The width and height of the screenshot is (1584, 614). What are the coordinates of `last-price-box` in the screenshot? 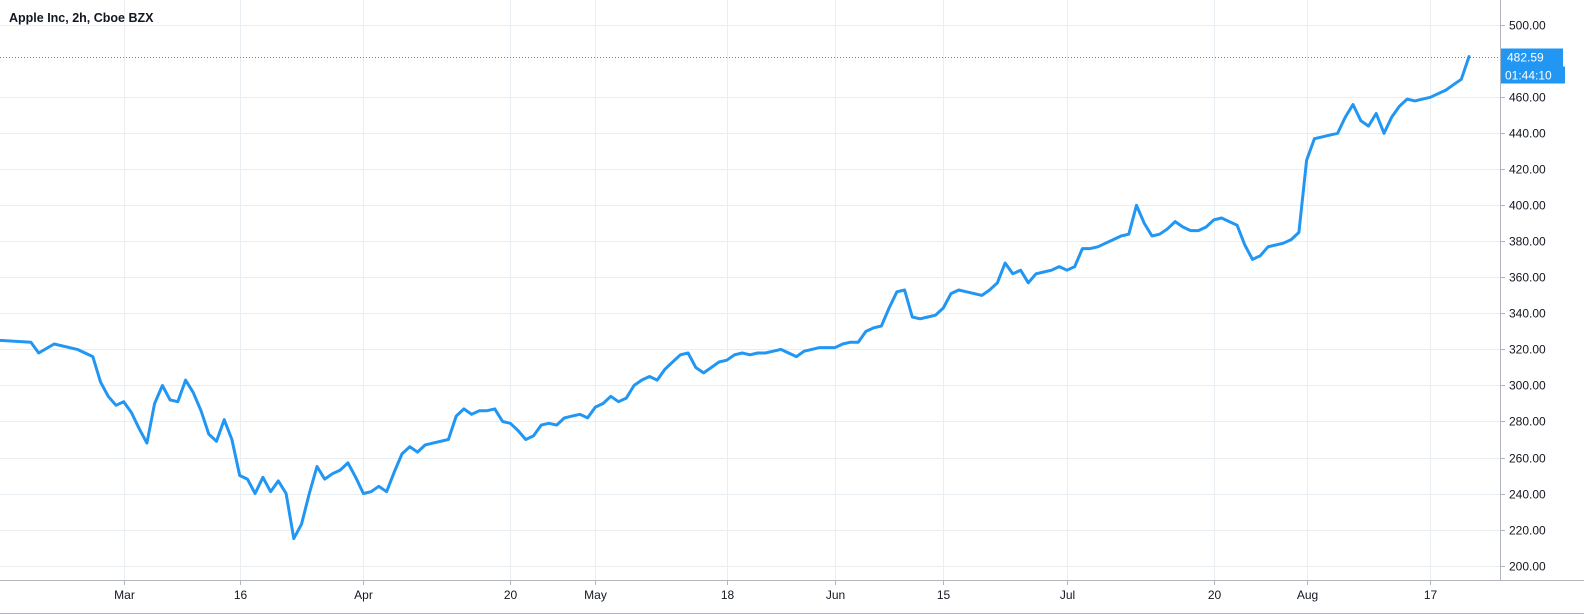 It's located at (1532, 57).